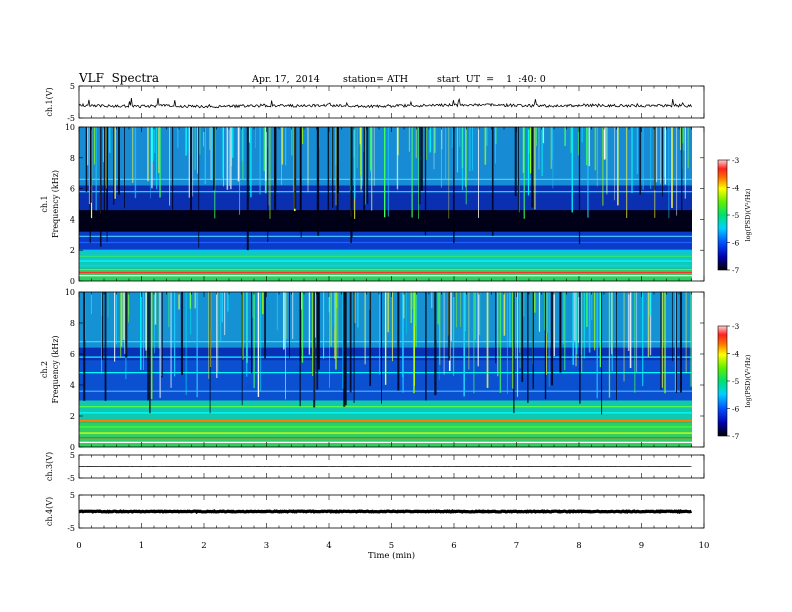 The image size is (792, 612). Describe the element at coordinates (44, 369) in the screenshot. I see `y-axis-label: ch.2` at that location.